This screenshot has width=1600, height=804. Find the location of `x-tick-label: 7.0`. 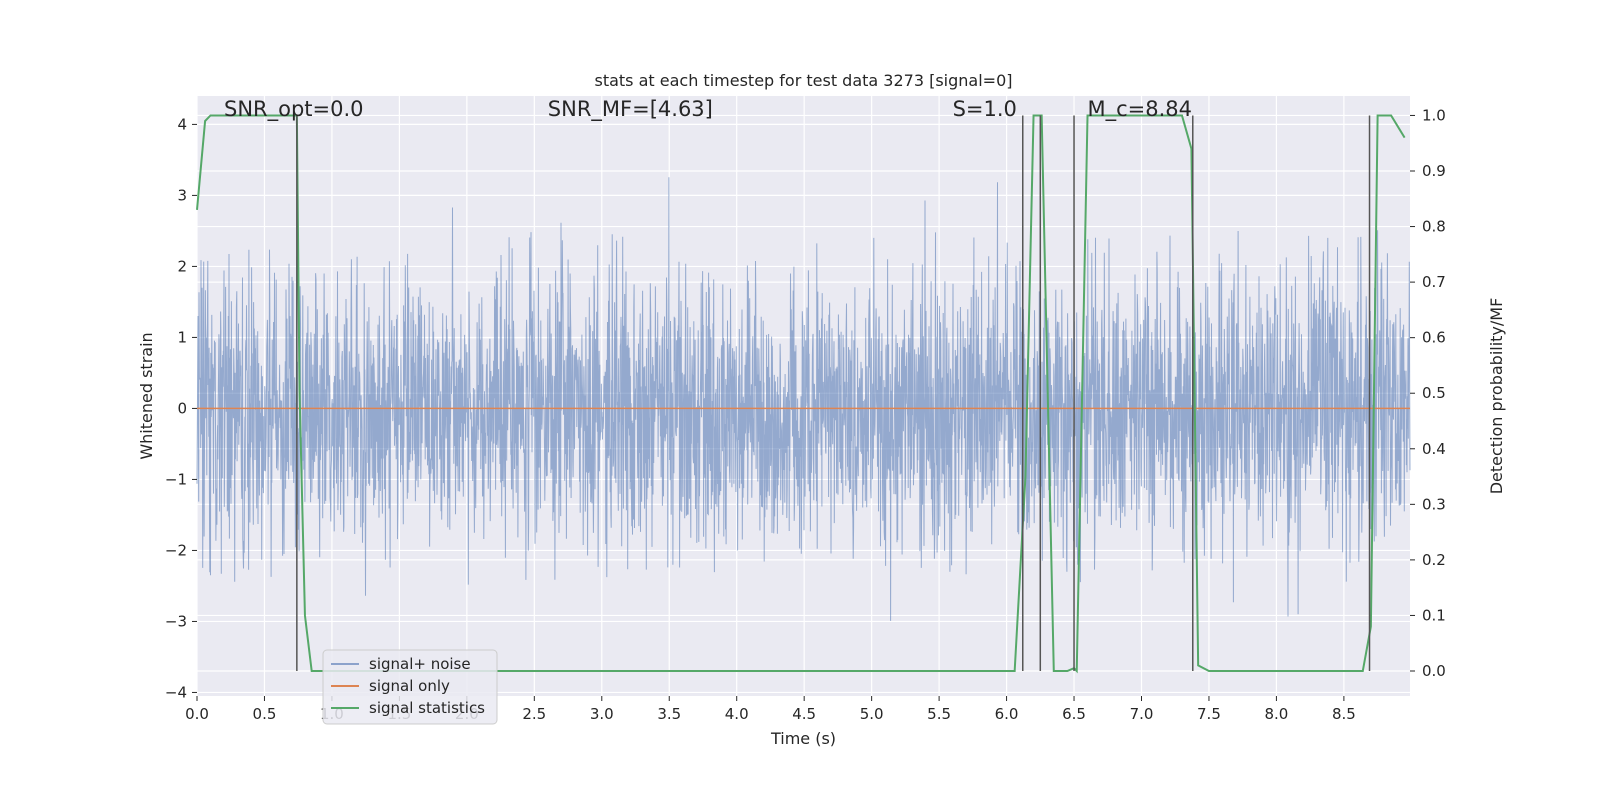

x-tick-label: 7.0 is located at coordinates (1142, 714).